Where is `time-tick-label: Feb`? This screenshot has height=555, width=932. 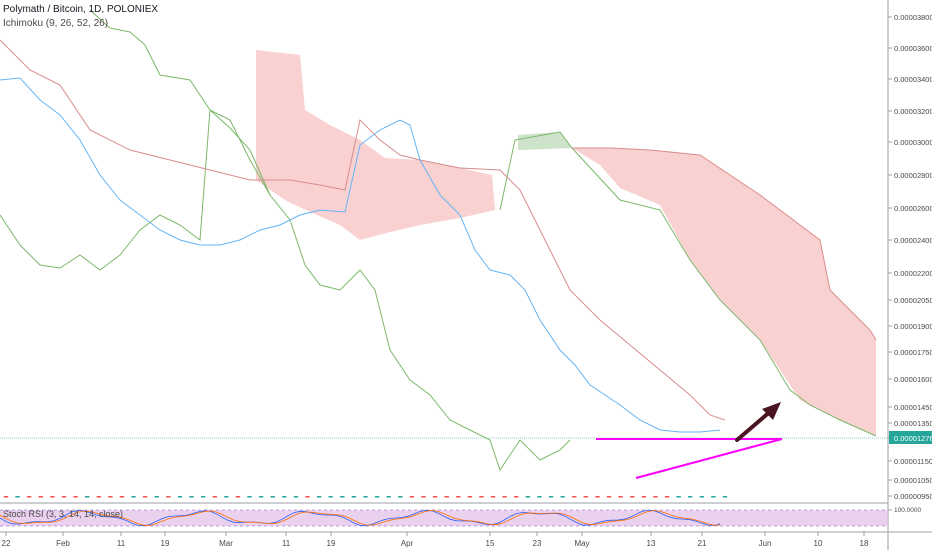
time-tick-label: Feb is located at coordinates (63, 543).